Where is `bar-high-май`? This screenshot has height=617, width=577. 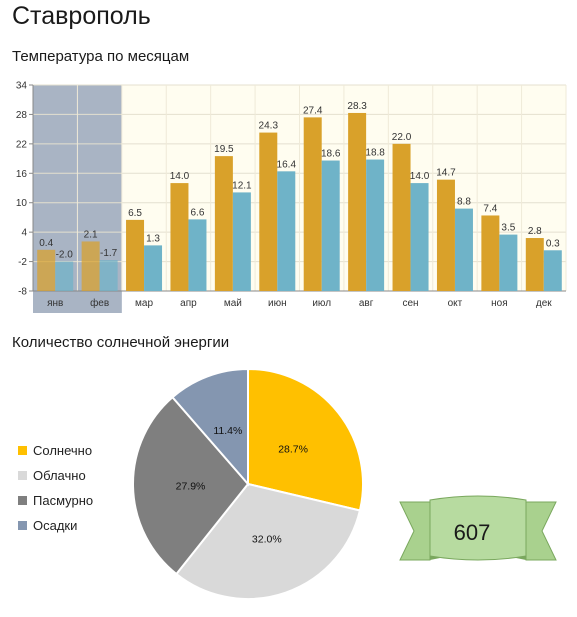
bar-high-май is located at coordinates (223, 223).